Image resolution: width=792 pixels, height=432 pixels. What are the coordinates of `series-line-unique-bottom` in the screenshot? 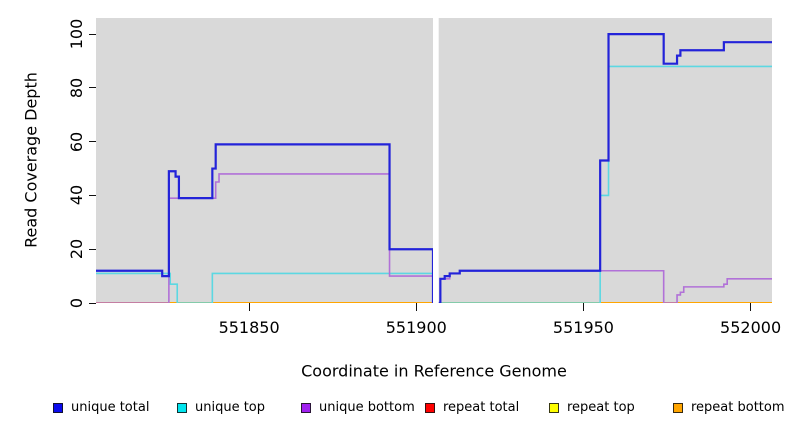 It's located at (605, 286).